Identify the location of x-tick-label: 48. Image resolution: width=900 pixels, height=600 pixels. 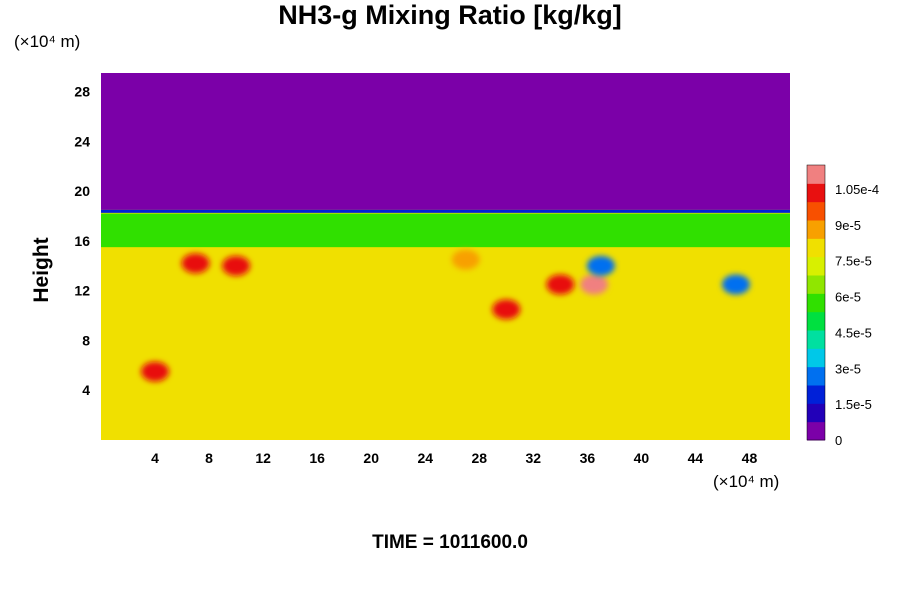
(750, 458).